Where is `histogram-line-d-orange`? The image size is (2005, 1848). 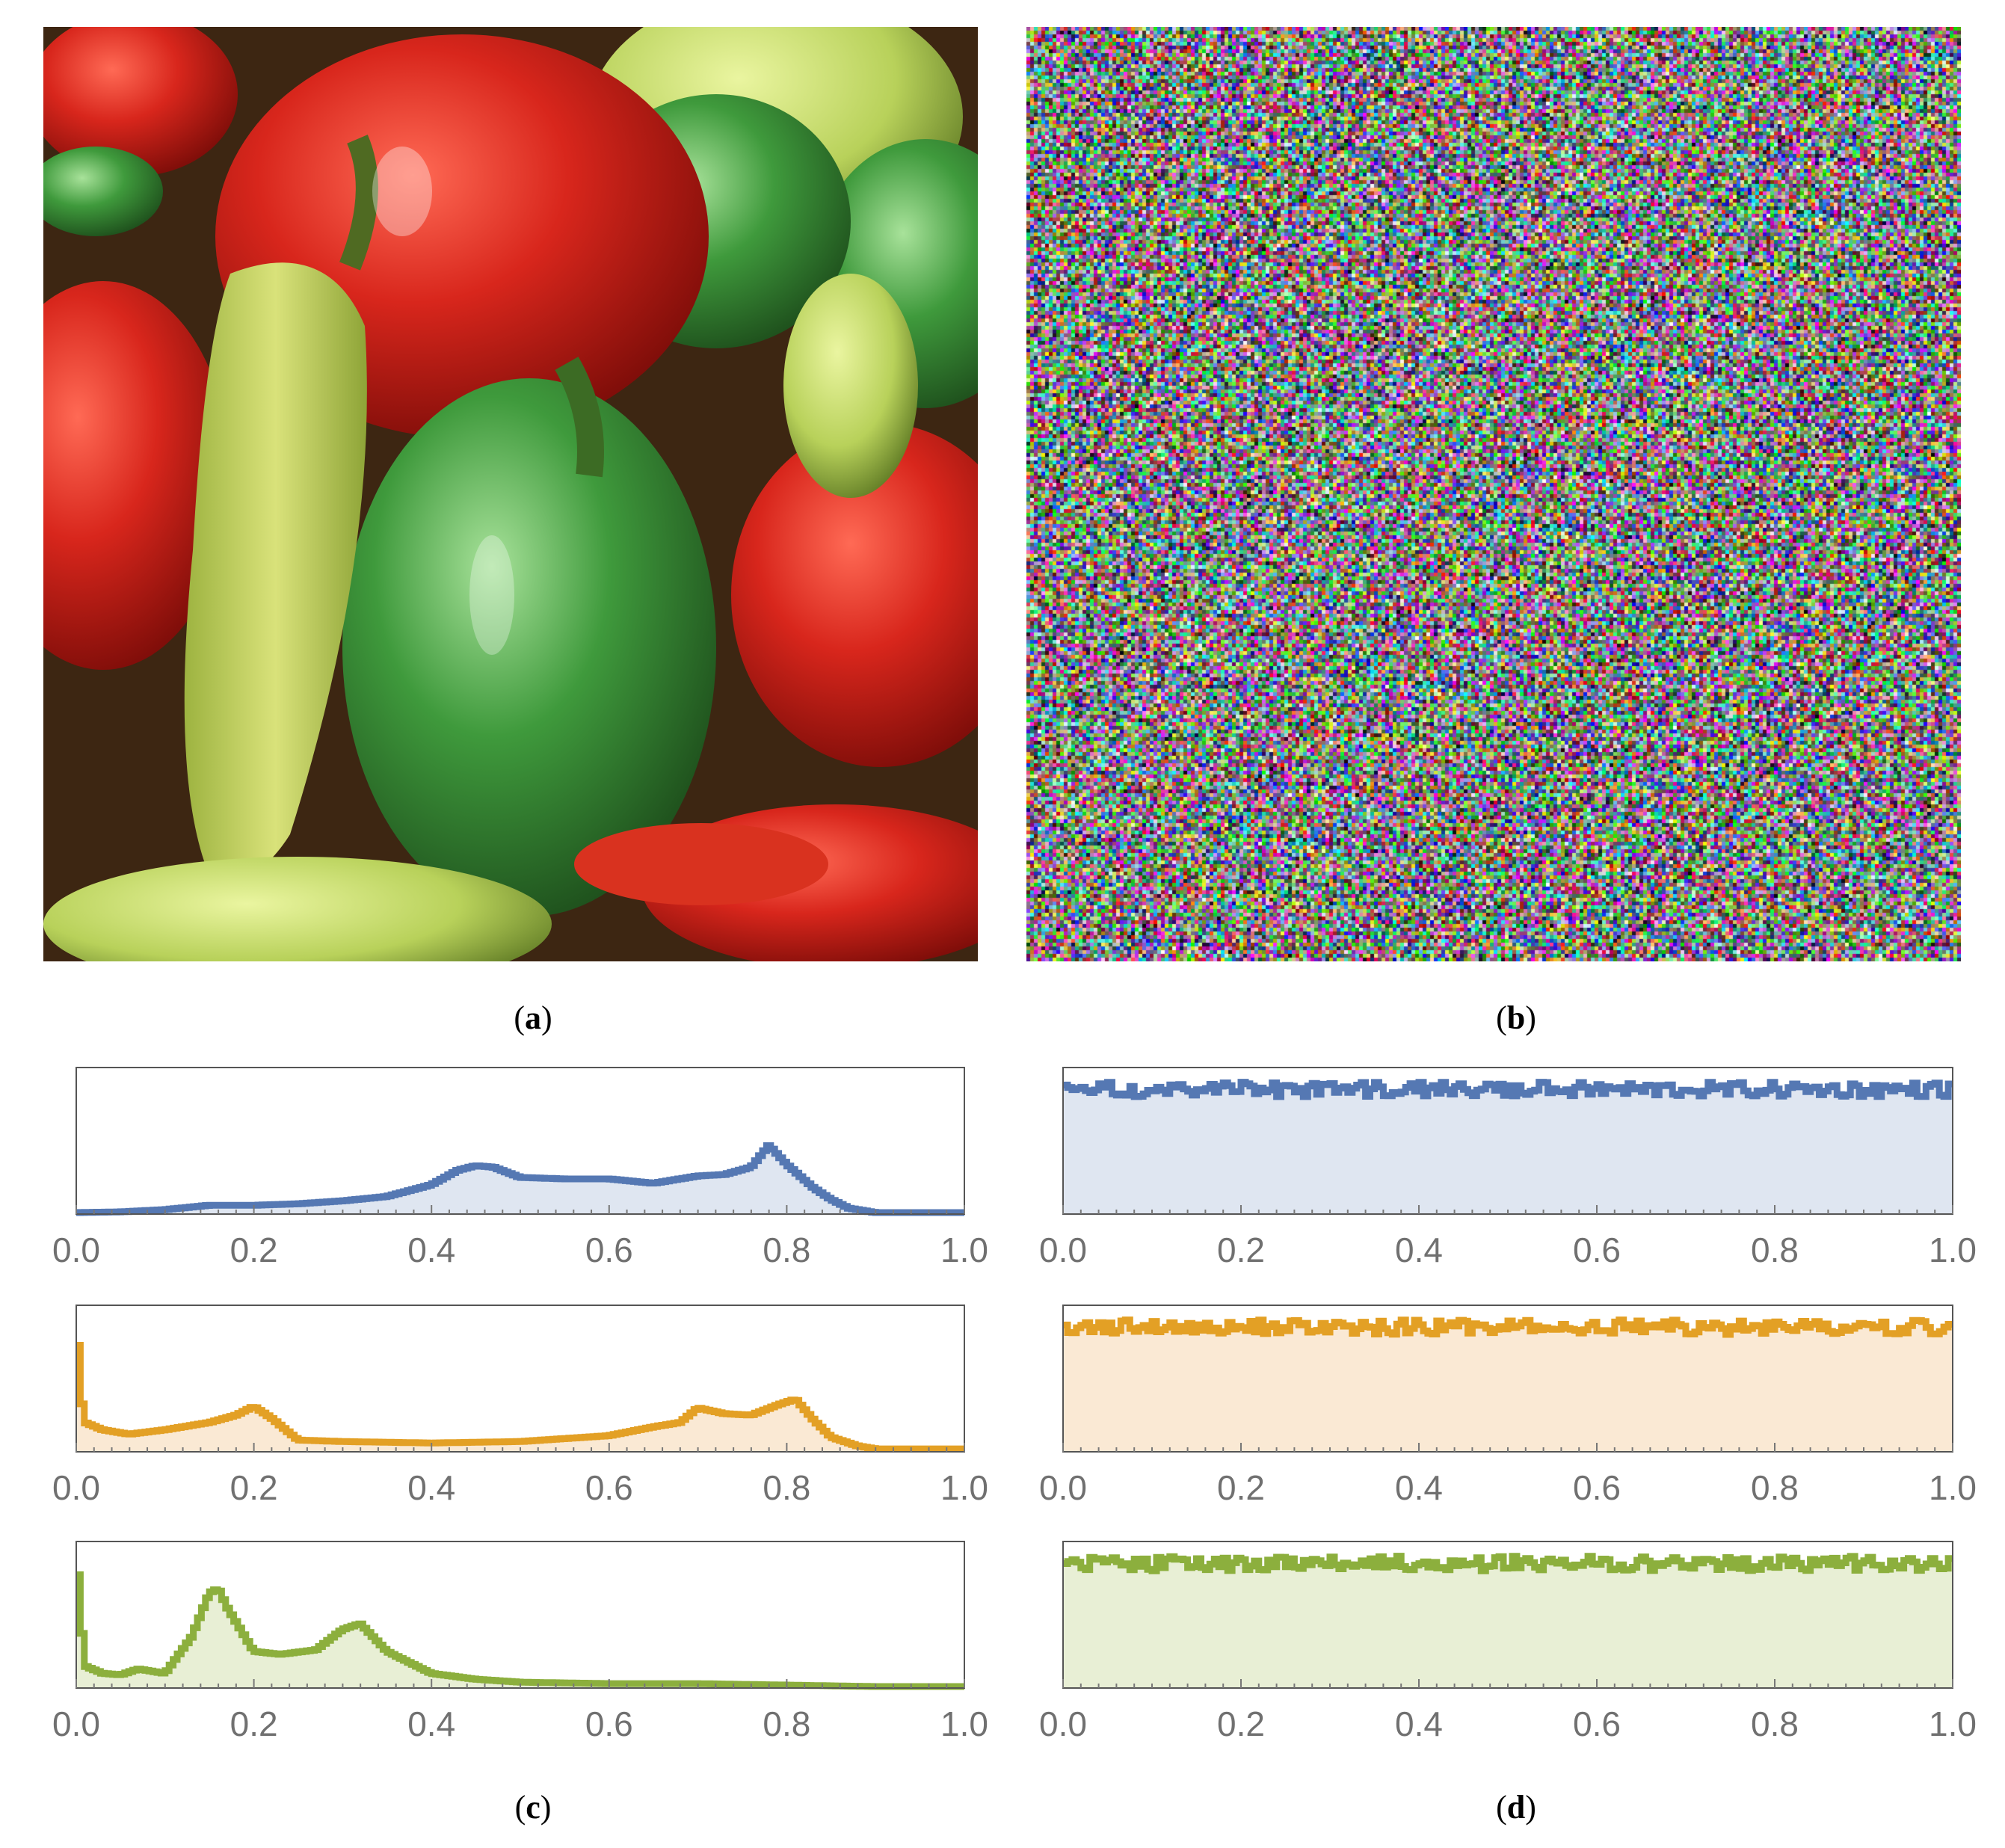
histogram-line-d-orange is located at coordinates (1508, 1327).